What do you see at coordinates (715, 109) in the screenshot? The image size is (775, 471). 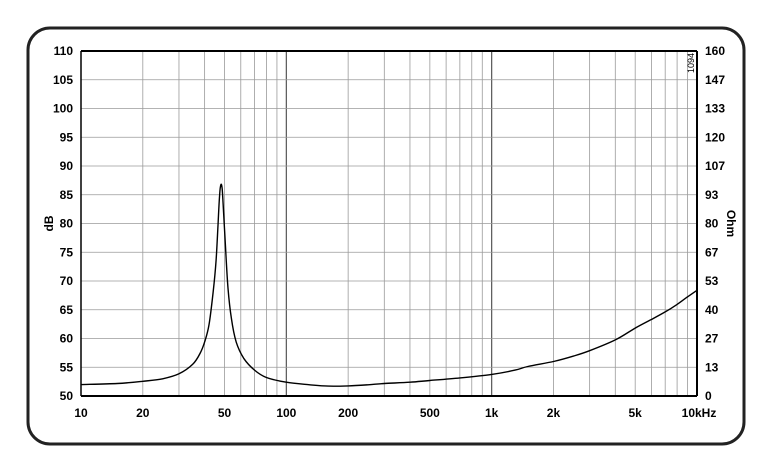 I see `y-tick-label-right: 133` at bounding box center [715, 109].